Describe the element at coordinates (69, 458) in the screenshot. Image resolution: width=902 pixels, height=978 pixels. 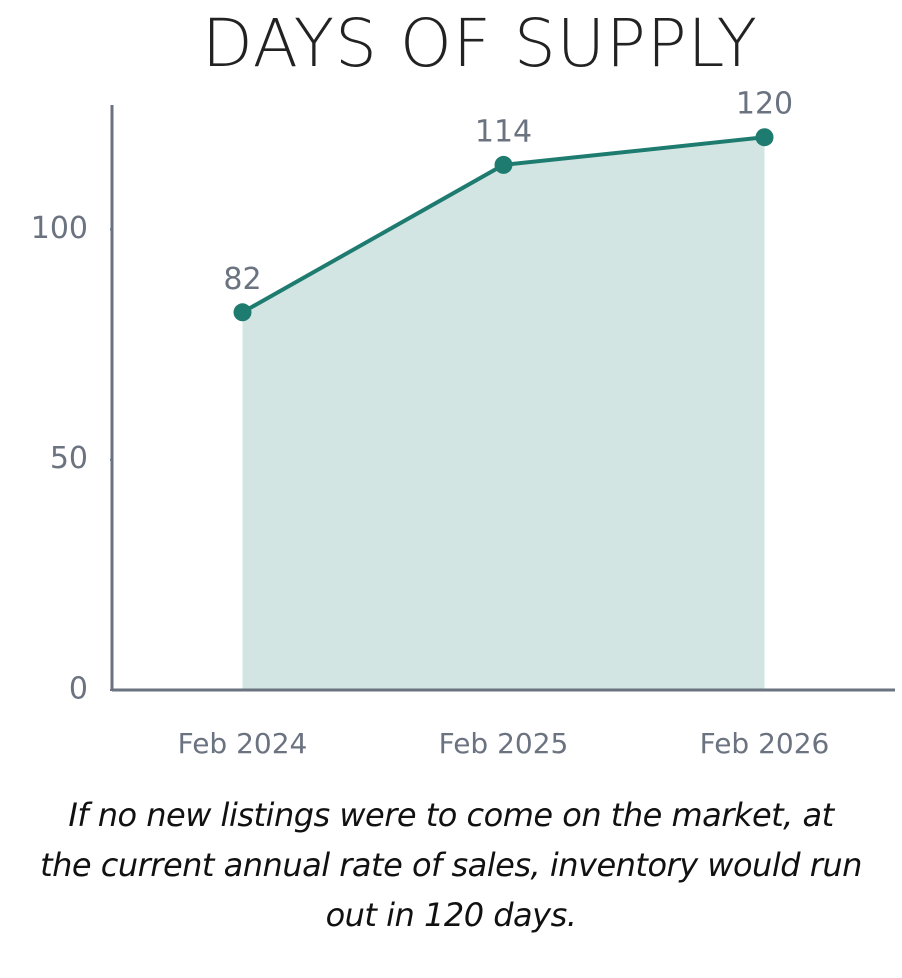
I see `y-tick-label: 50` at that location.